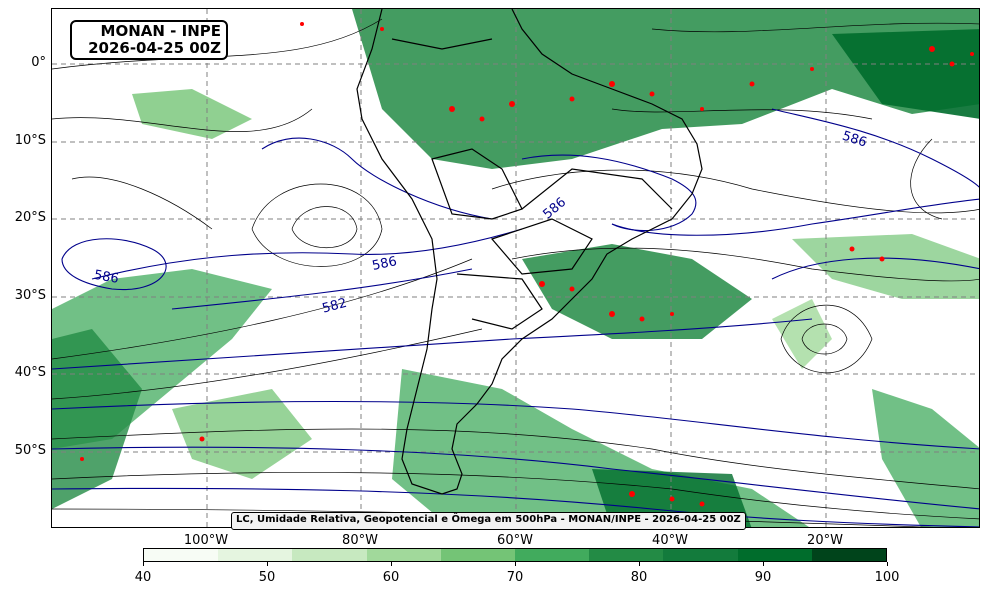 The width and height of the screenshot is (990, 594). I want to click on lat-label: 40°S, so click(30, 372).